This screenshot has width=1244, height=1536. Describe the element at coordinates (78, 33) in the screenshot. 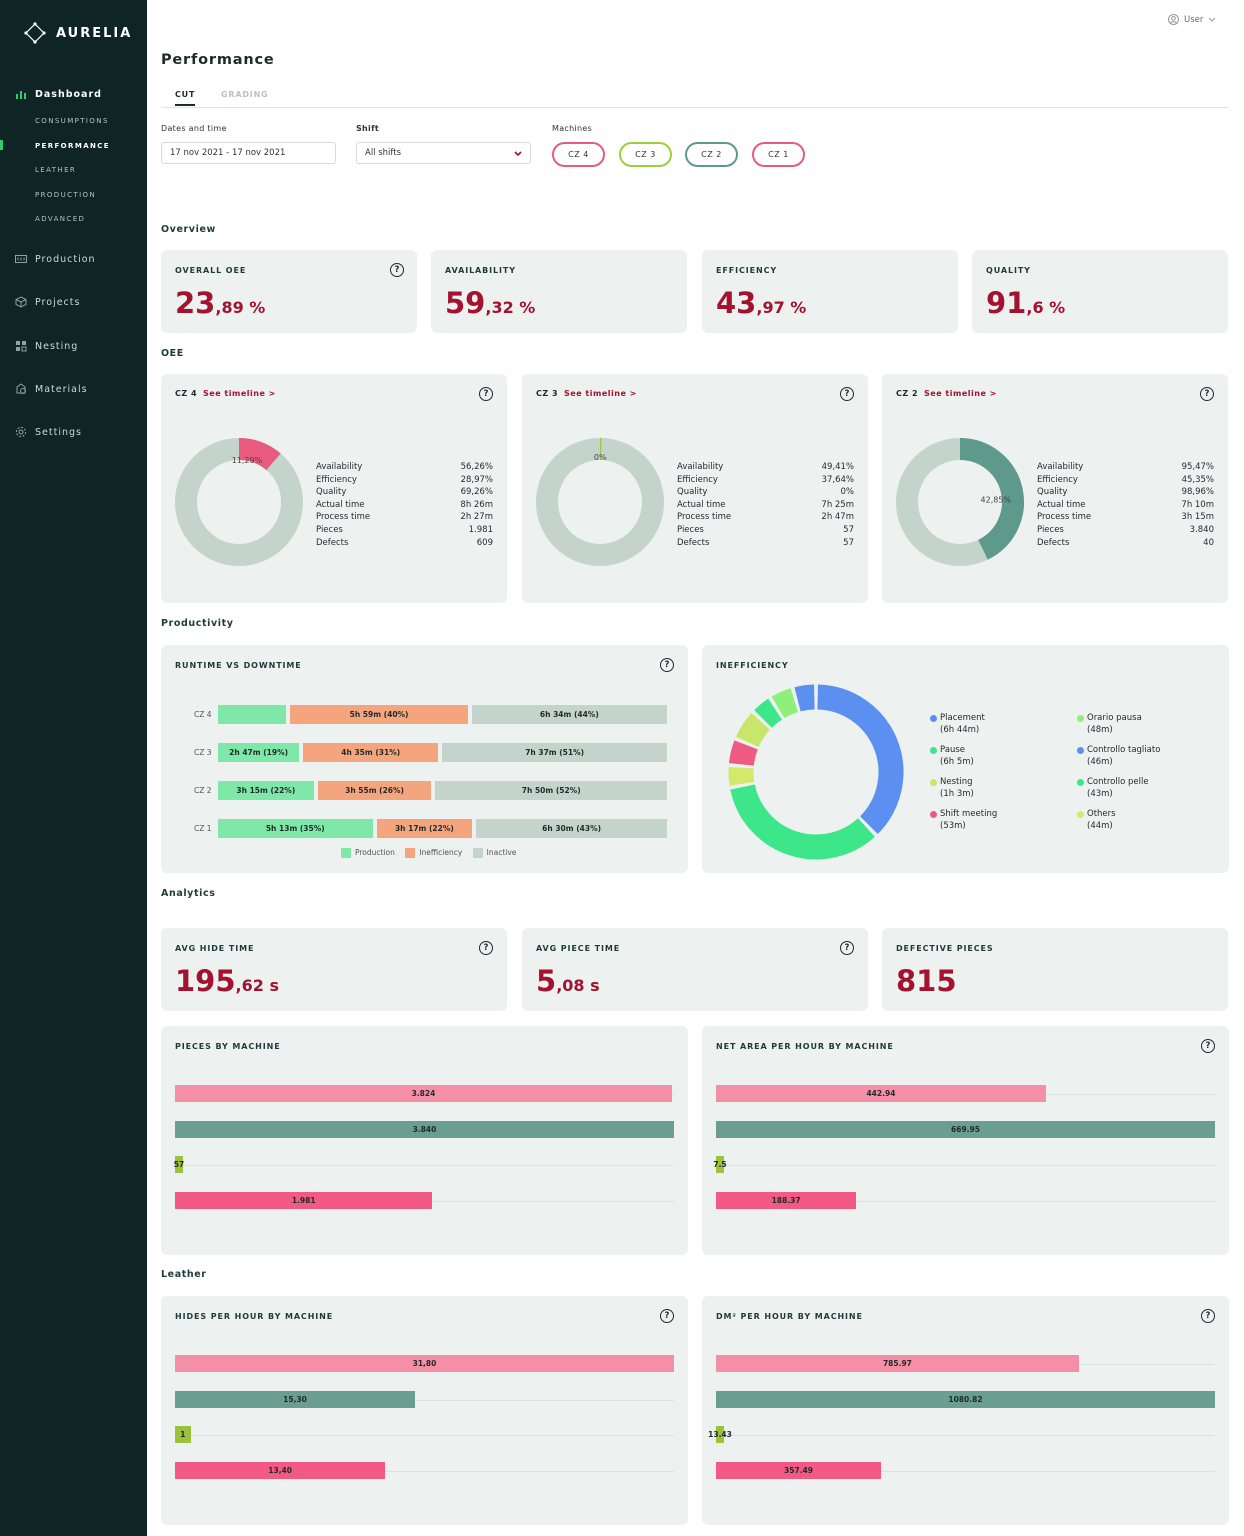

I see `logo: AURELIA` at that location.